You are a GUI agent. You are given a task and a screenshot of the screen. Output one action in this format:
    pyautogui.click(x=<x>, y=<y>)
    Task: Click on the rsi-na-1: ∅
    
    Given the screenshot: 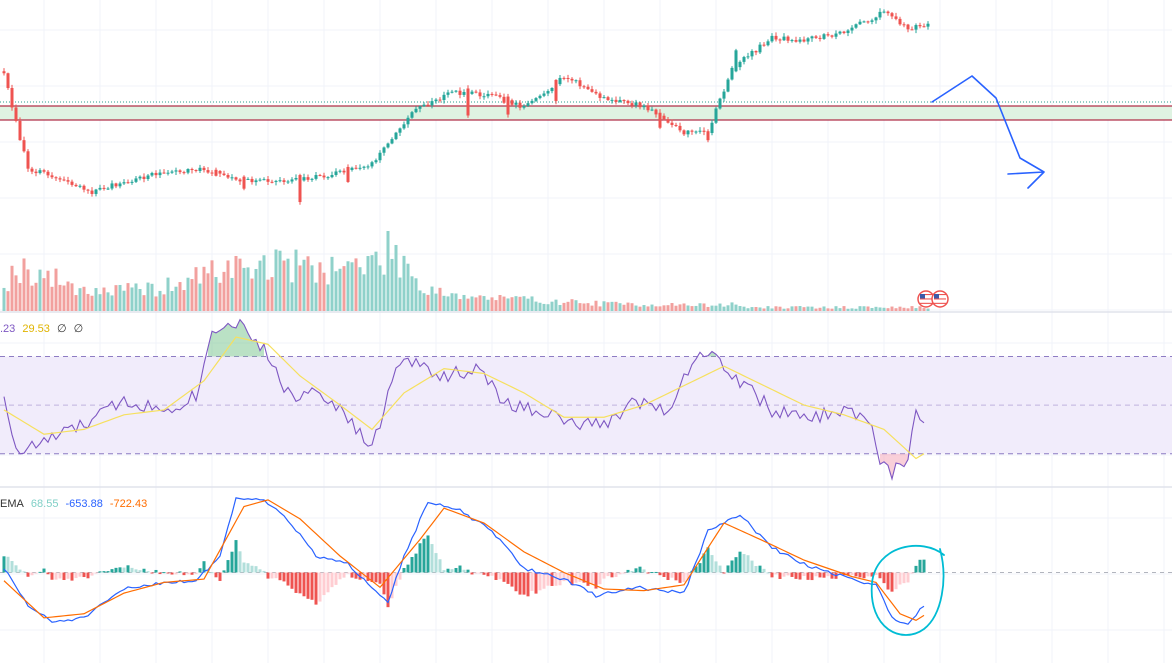 What is the action you would take?
    pyautogui.click(x=61, y=329)
    